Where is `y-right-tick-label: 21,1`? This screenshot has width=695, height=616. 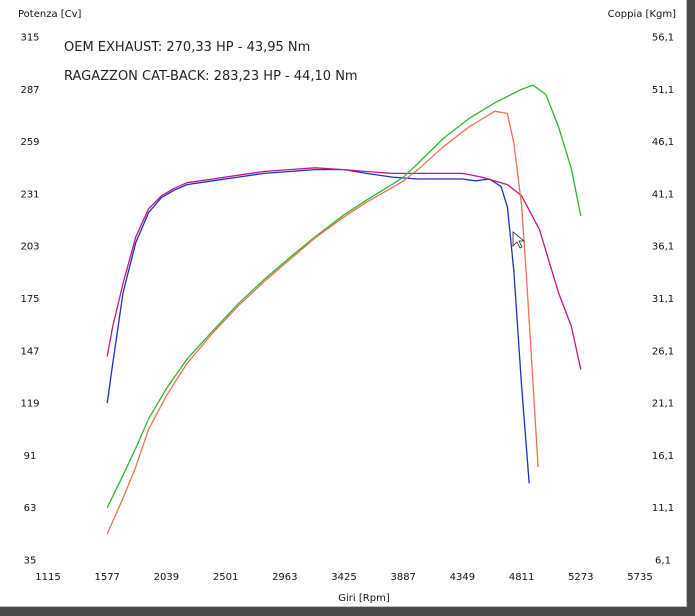
y-right-tick-label: 21,1 is located at coordinates (663, 404).